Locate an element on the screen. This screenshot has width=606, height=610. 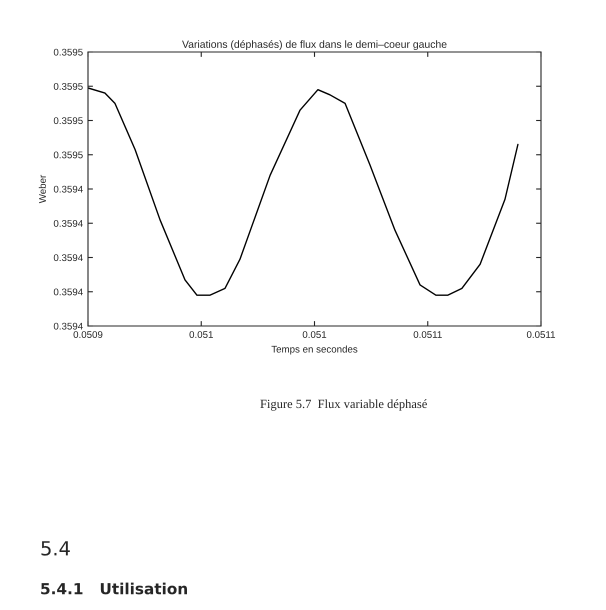
x-tick-label: 0.0509 is located at coordinates (88, 334).